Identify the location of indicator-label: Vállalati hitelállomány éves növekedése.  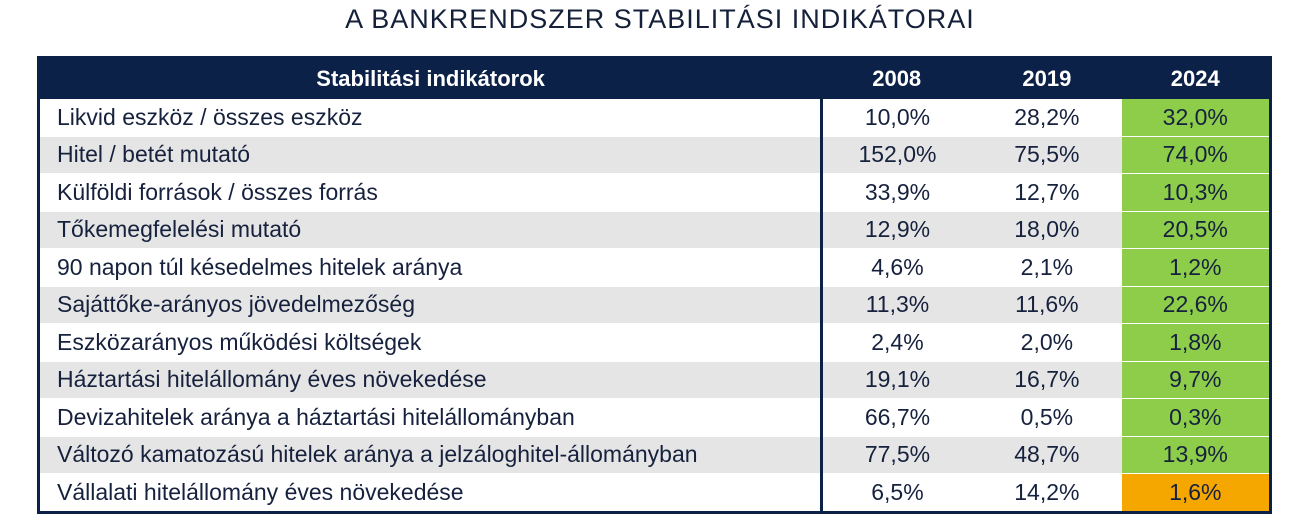
(430, 493).